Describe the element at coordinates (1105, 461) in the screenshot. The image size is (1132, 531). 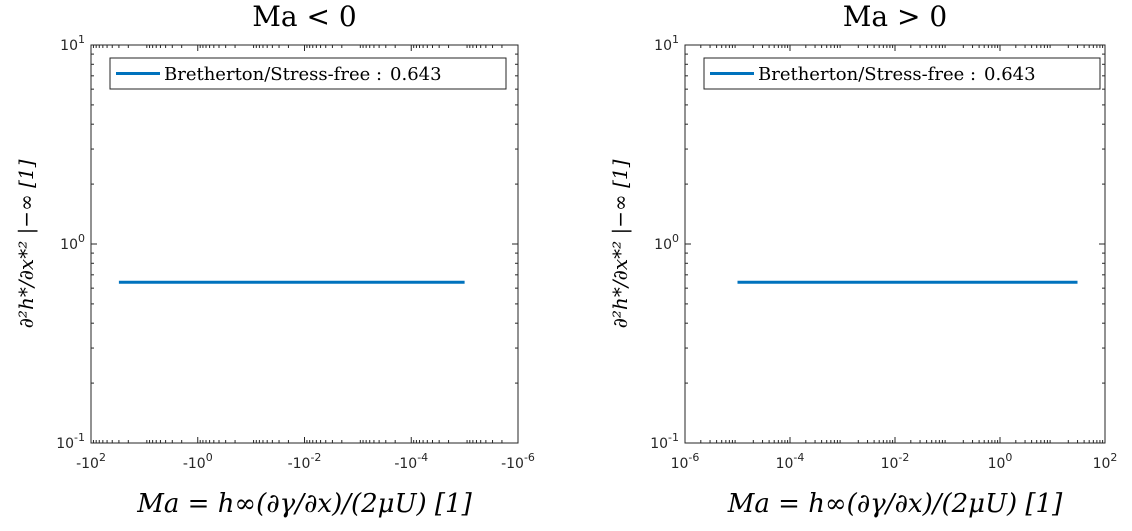
I see `x-tick-label: 10²` at that location.